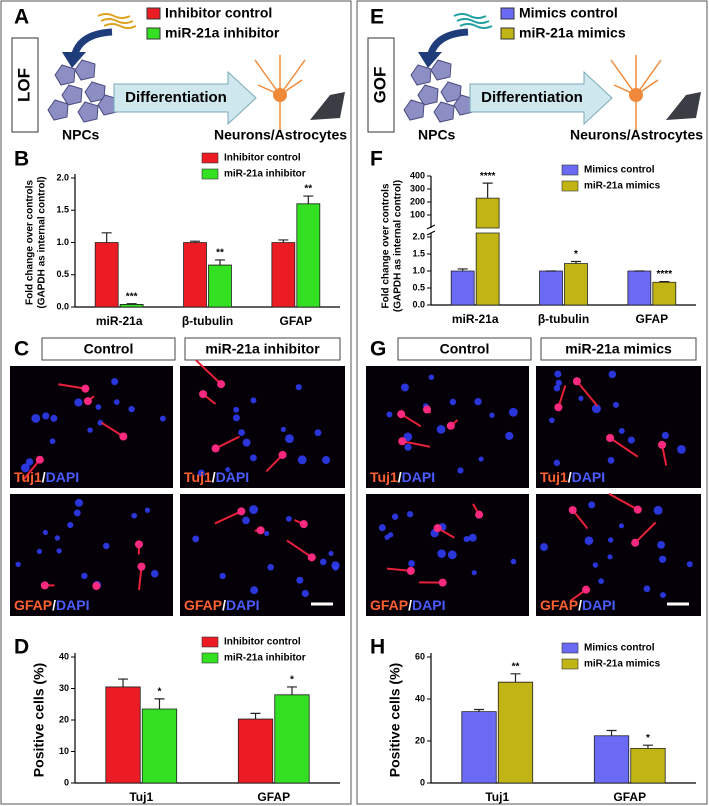 Image resolution: width=709 pixels, height=806 pixels. I want to click on column-header-box, so click(618, 349).